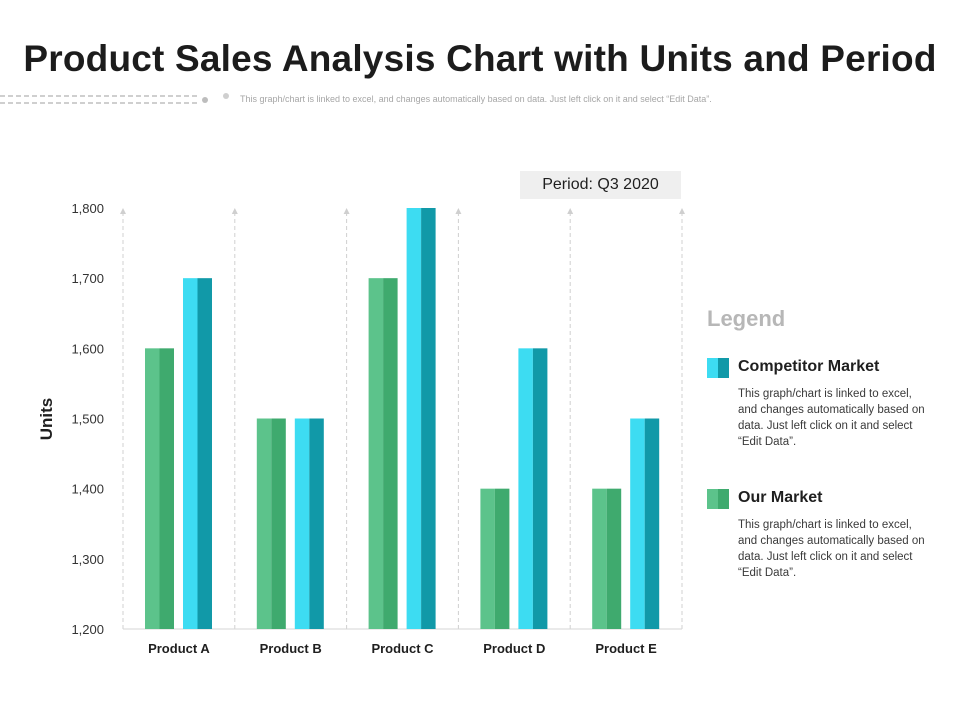  What do you see at coordinates (87, 278) in the screenshot?
I see `y-tick-label: 1,700` at bounding box center [87, 278].